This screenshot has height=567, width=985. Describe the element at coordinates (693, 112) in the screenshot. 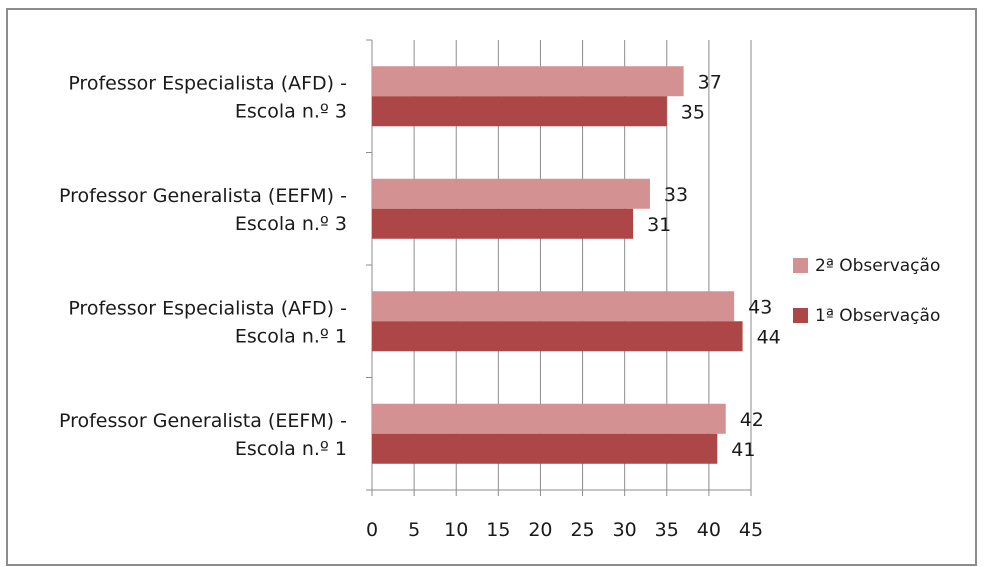

I see `data-label: 35` at that location.